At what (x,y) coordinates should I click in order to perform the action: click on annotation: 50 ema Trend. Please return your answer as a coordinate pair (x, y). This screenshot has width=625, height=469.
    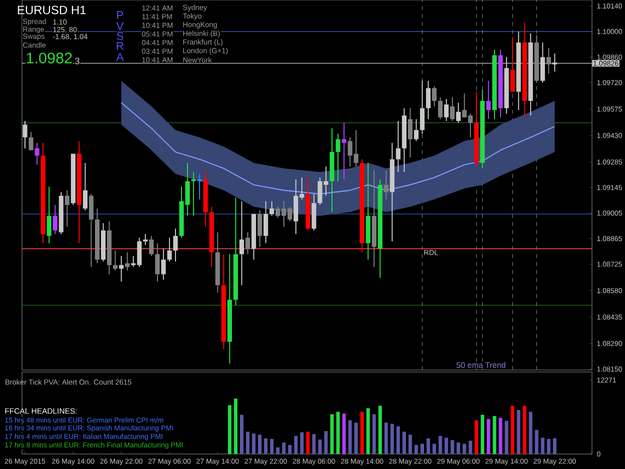
    Looking at the image, I should click on (481, 365).